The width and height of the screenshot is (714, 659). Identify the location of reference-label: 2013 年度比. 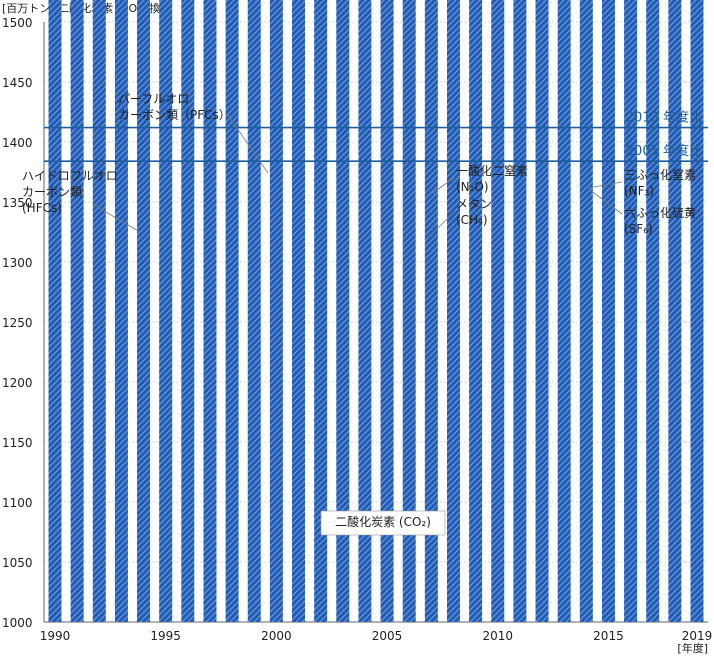
(664, 118).